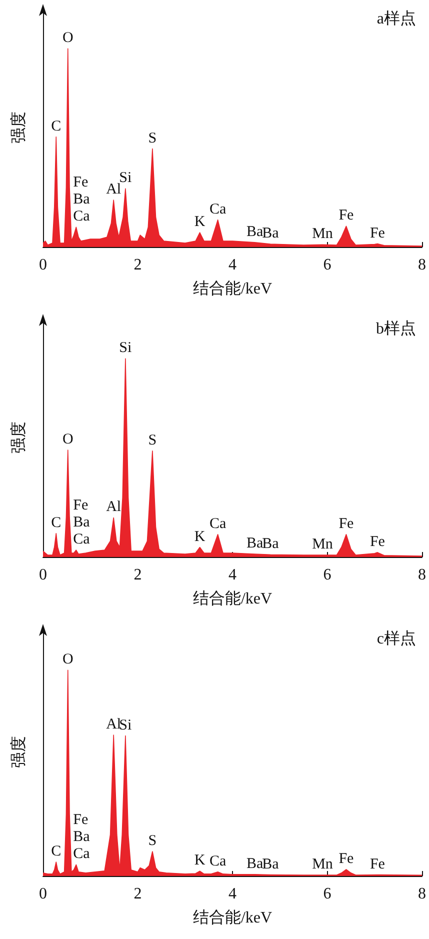 This screenshot has height=939, width=429. What do you see at coordinates (396, 329) in the screenshot?
I see `chart-title: b样点` at bounding box center [396, 329].